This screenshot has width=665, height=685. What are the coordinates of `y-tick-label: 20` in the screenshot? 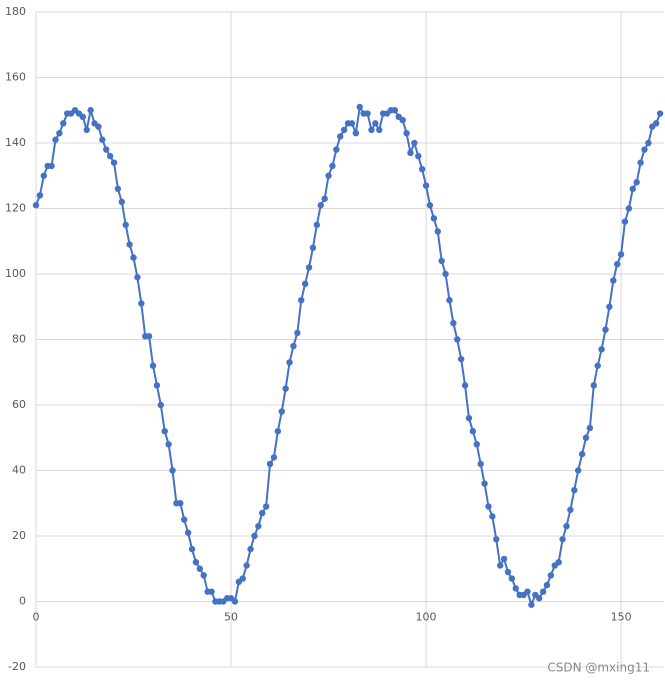 It's located at (19, 535).